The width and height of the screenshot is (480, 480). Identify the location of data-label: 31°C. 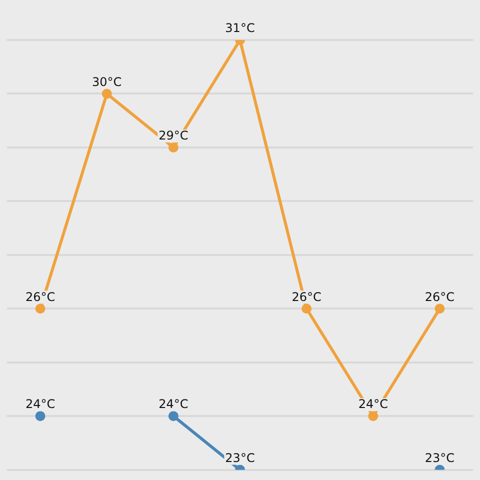
(240, 28).